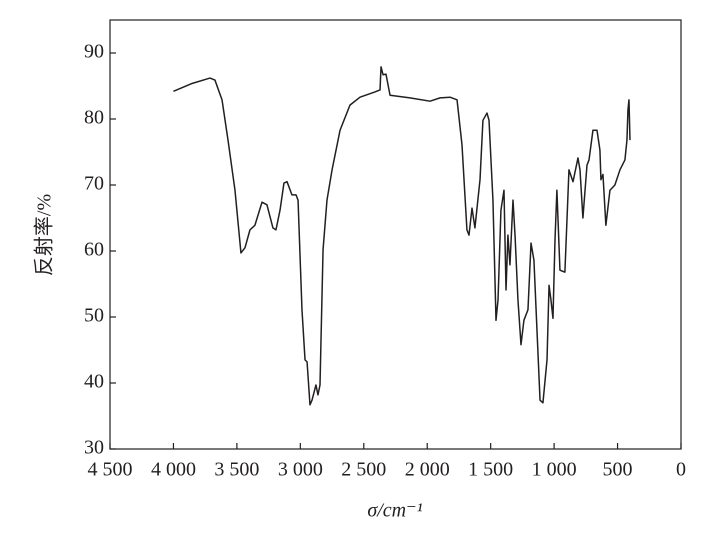 The width and height of the screenshot is (723, 539). What do you see at coordinates (94, 316) in the screenshot?
I see `y-tick-label: 50` at bounding box center [94, 316].